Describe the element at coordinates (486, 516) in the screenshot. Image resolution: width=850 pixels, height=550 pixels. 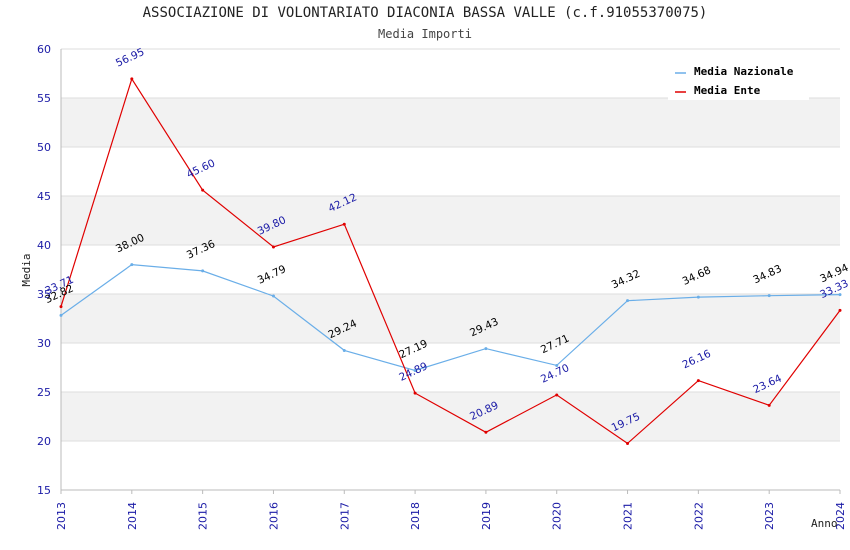
I see `x-tick-label: 2019` at that location.